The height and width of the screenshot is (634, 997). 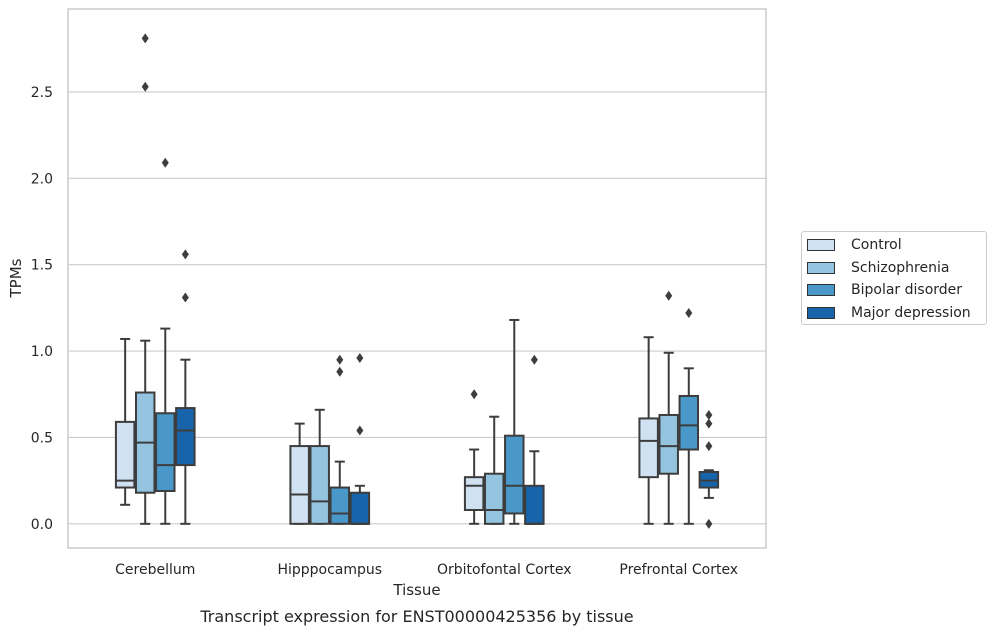 I want to click on y-tick-label: 1.5, so click(x=42, y=266).